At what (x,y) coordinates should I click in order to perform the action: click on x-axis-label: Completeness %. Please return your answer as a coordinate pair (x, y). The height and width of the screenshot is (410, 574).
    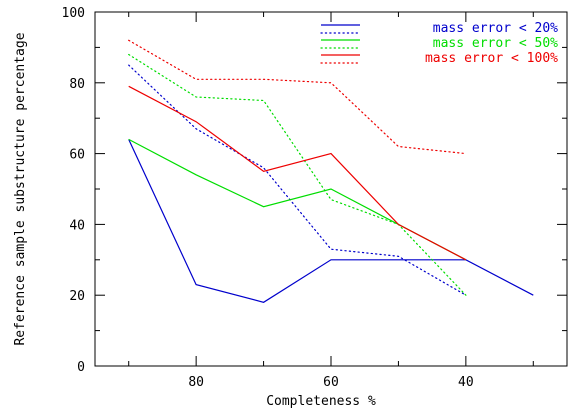
    Looking at the image, I should click on (321, 401).